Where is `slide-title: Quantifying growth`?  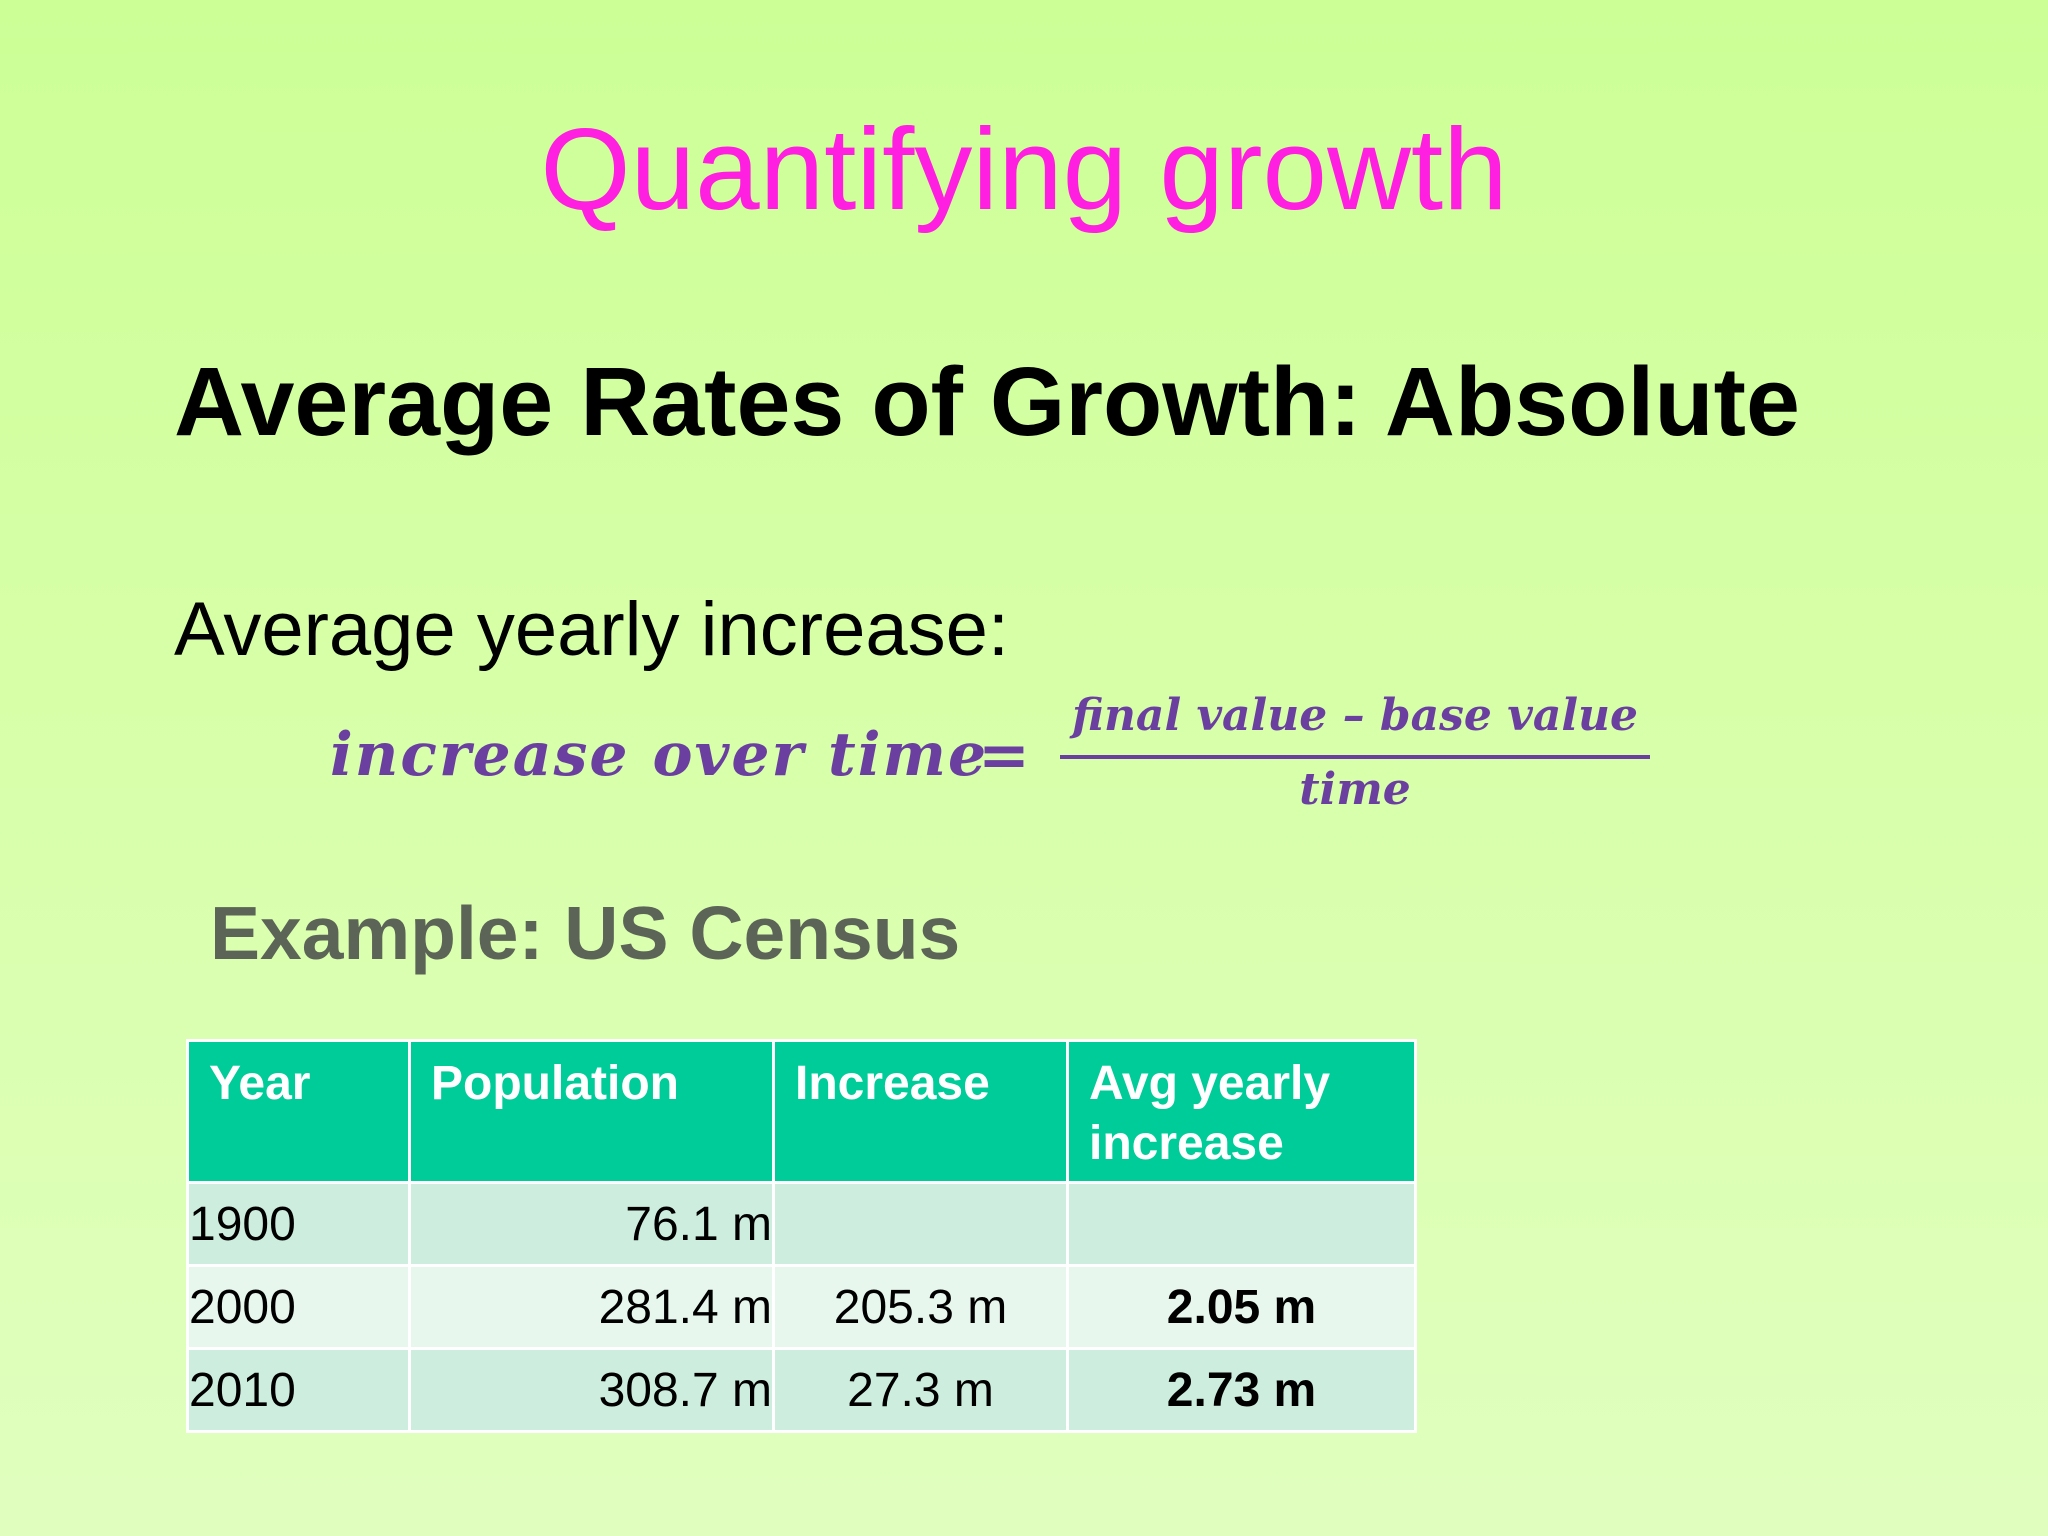 slide-title: Quantifying growth is located at coordinates (1024, 169).